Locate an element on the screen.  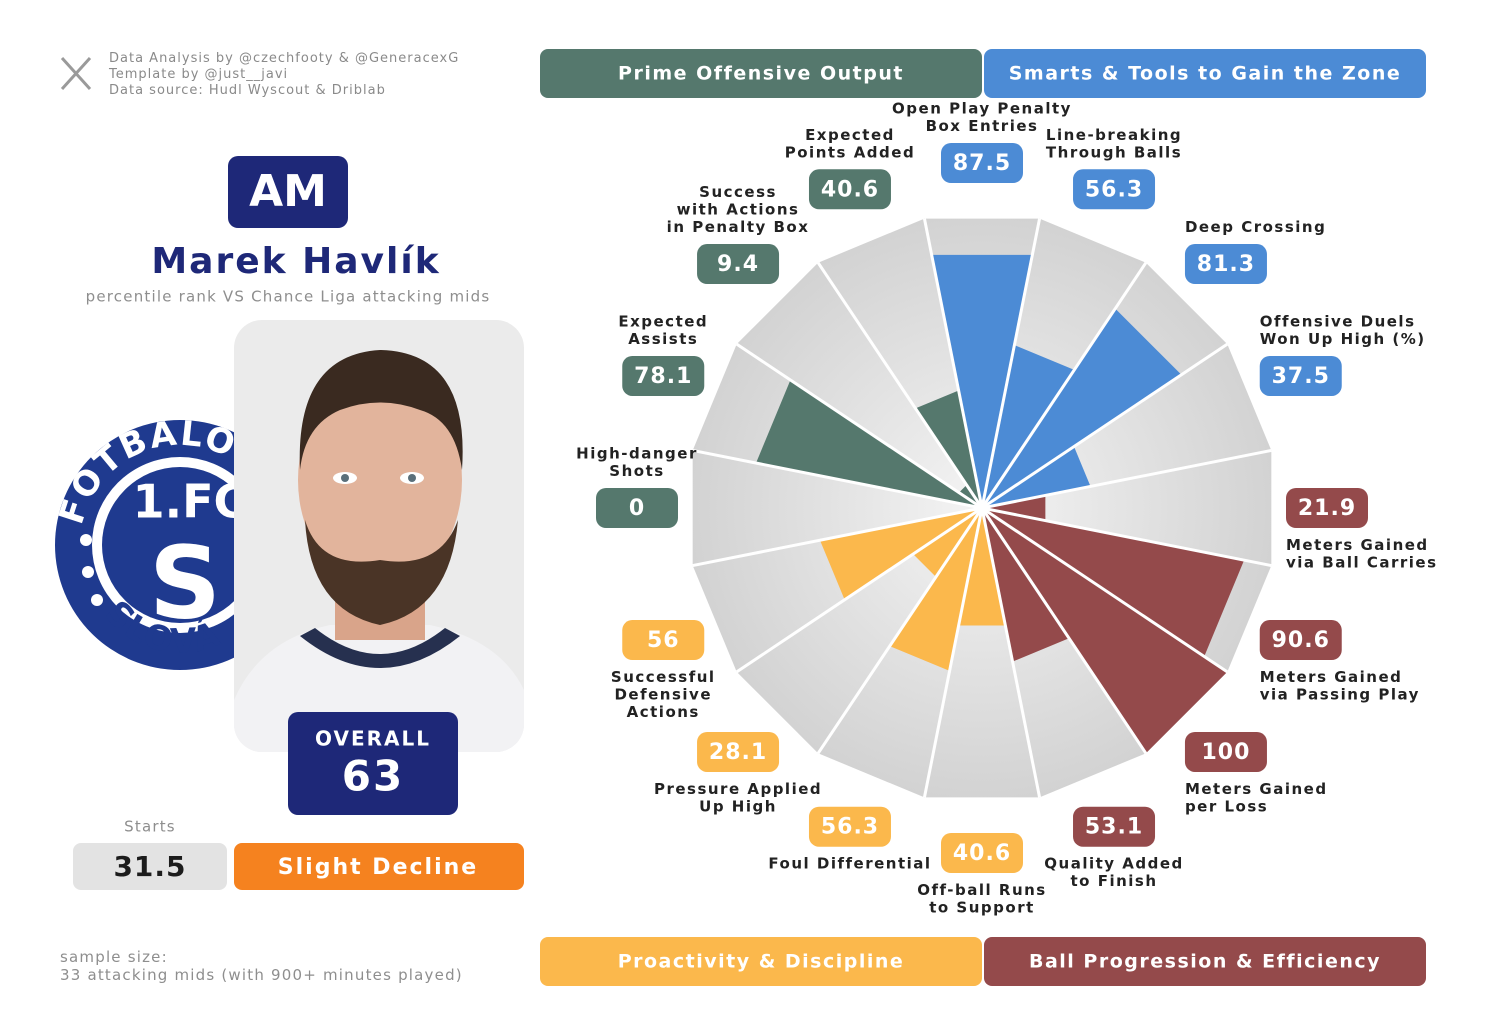
credit: Template by @just__javi is located at coordinates (198, 74).